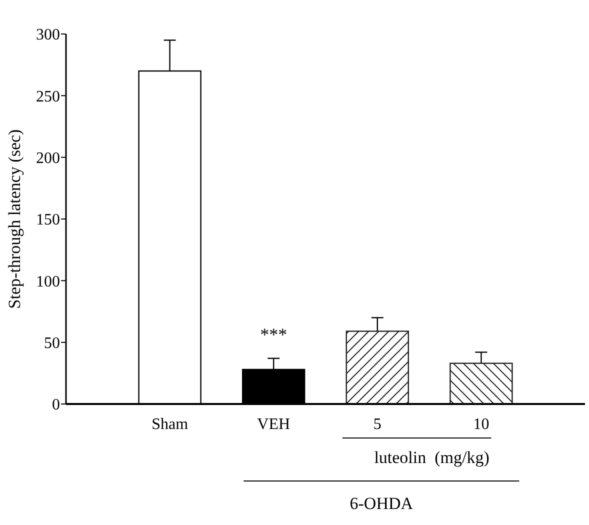 Image resolution: width=589 pixels, height=525 pixels. Describe the element at coordinates (48, 281) in the screenshot. I see `y-tick-label: 100` at that location.